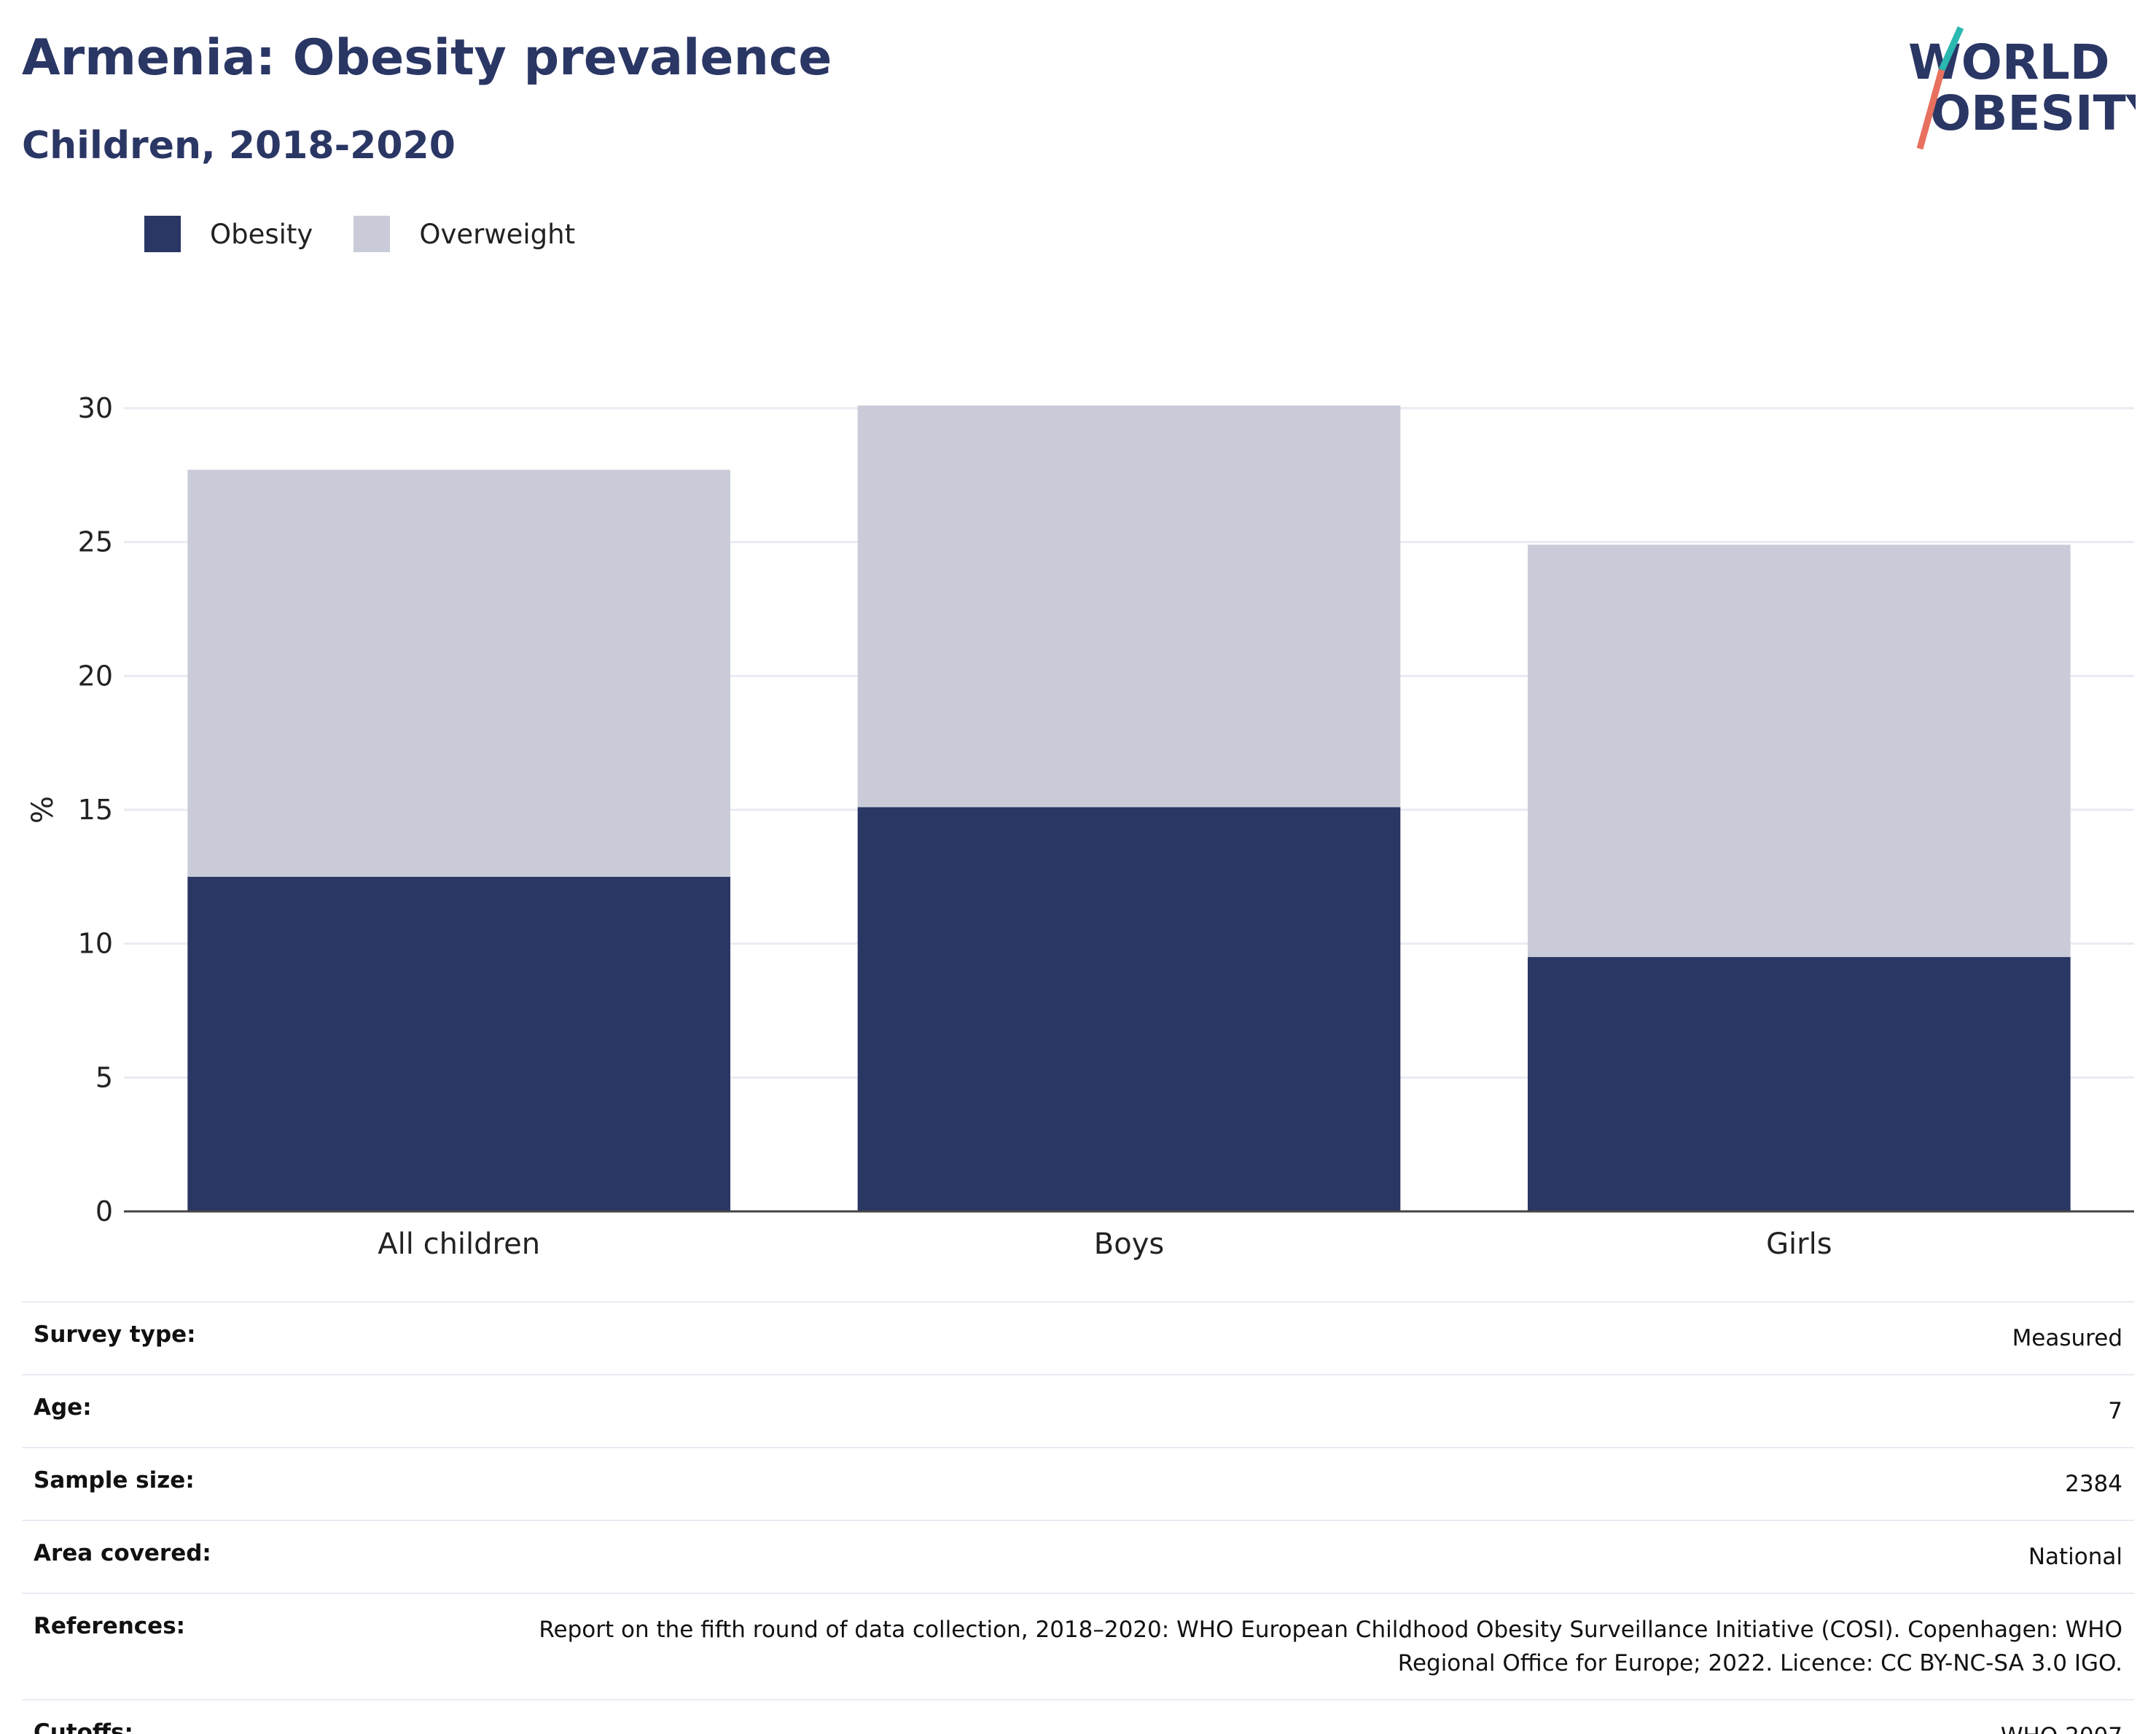  What do you see at coordinates (162, 234) in the screenshot?
I see `legend-swatch-obesity` at bounding box center [162, 234].